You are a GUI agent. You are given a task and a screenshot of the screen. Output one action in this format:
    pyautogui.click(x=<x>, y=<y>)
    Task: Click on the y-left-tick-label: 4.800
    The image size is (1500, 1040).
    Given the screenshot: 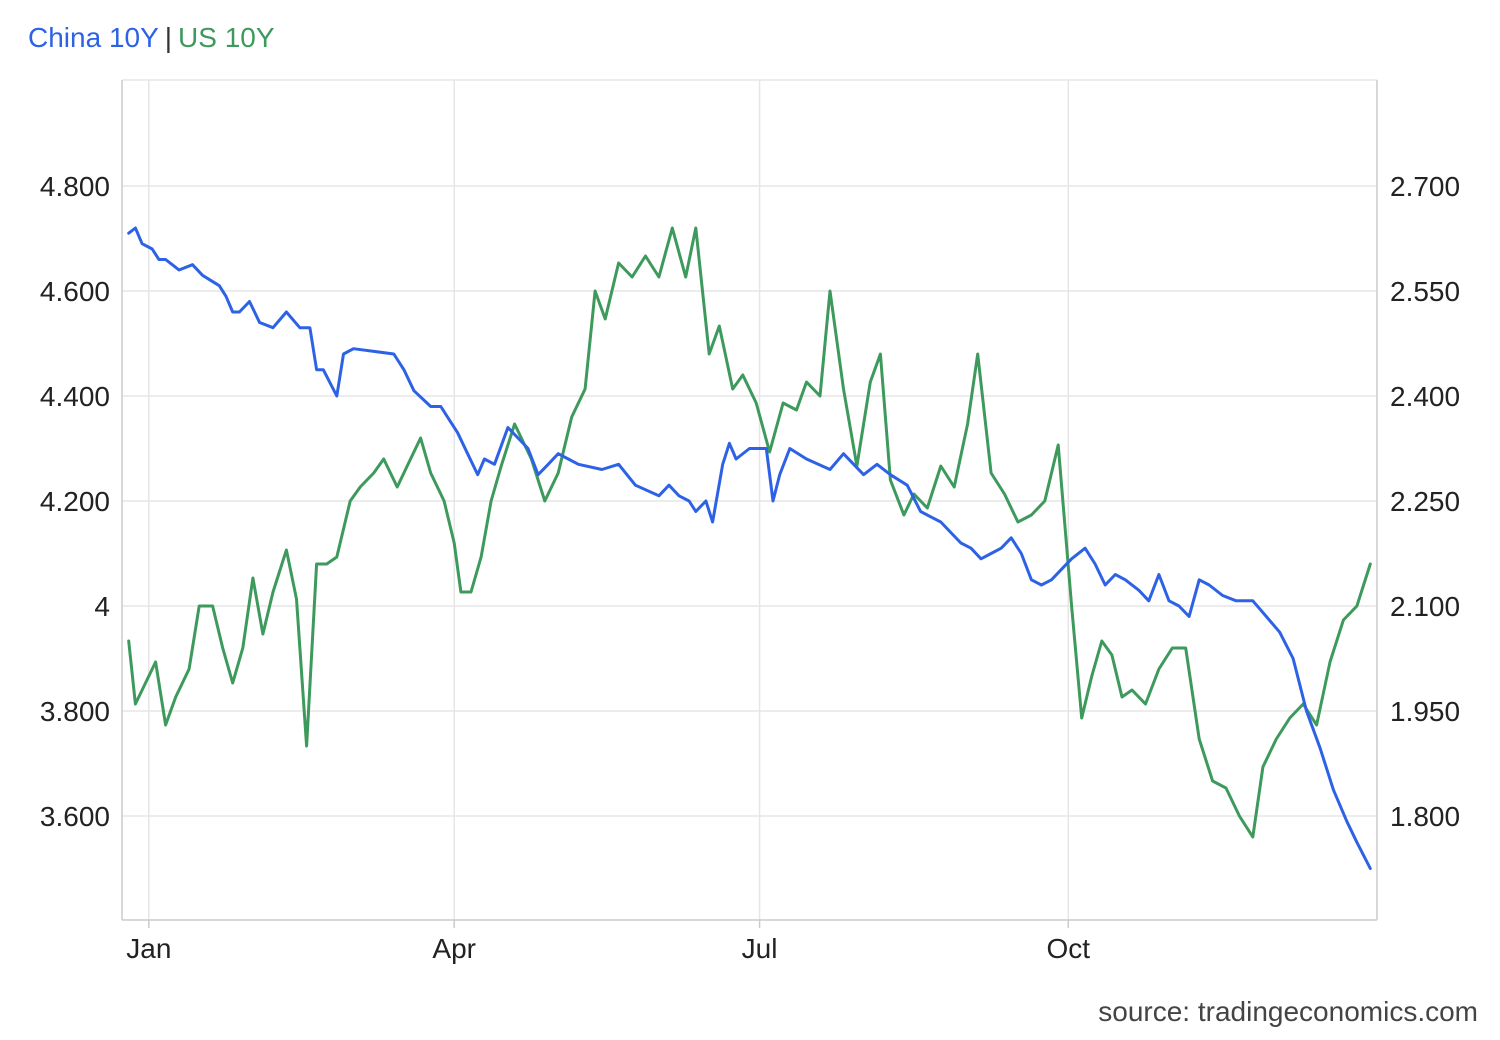 What is the action you would take?
    pyautogui.click(x=75, y=186)
    